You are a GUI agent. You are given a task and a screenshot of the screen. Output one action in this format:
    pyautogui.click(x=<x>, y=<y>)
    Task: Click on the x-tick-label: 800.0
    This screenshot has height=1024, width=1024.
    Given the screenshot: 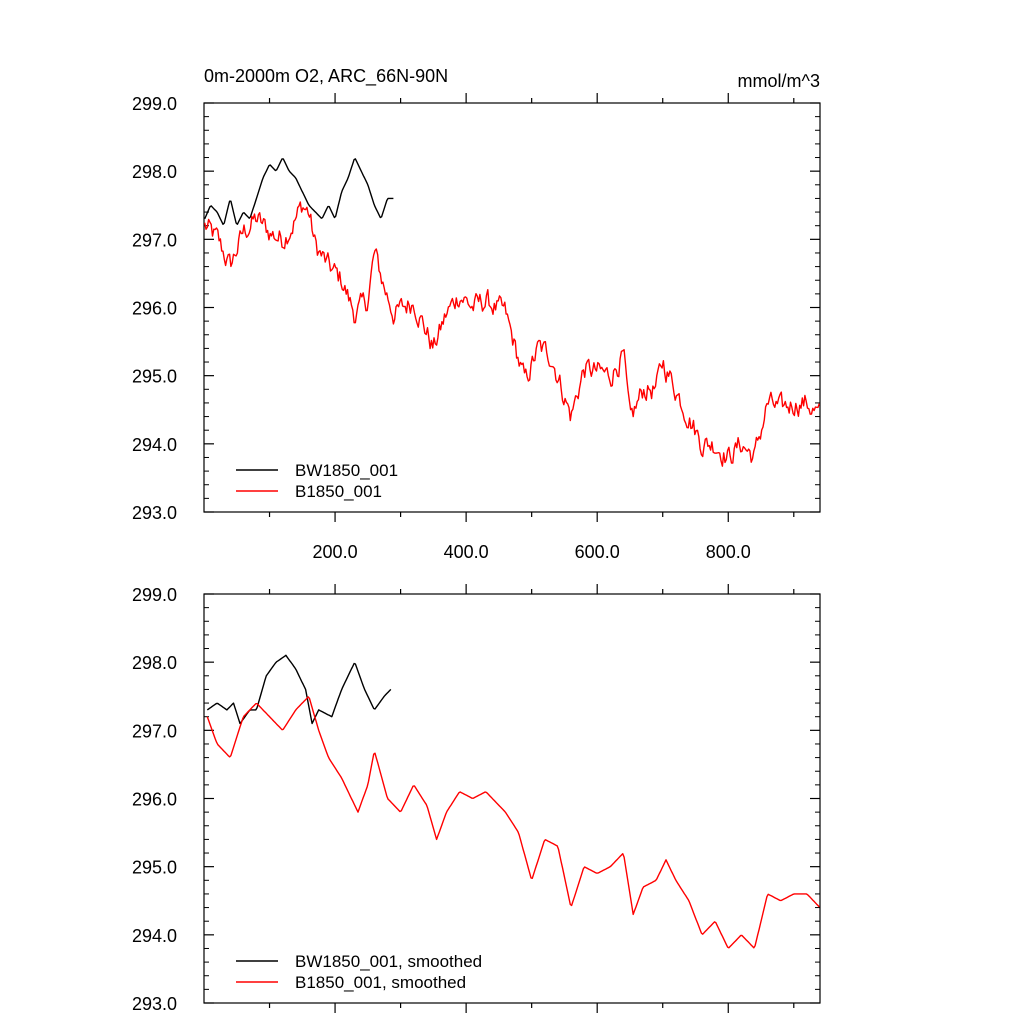 What is the action you would take?
    pyautogui.click(x=728, y=552)
    